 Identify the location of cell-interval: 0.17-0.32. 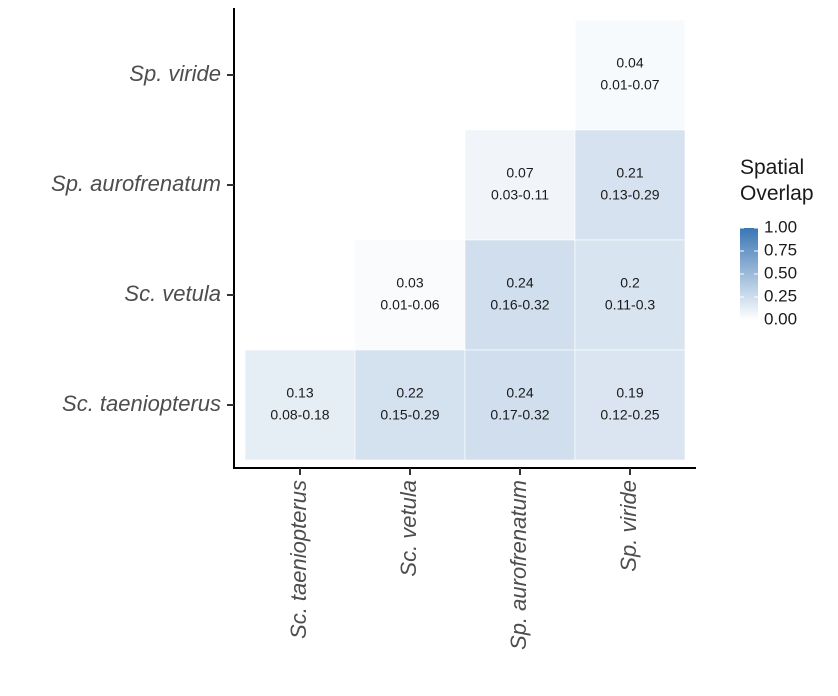
(519, 415).